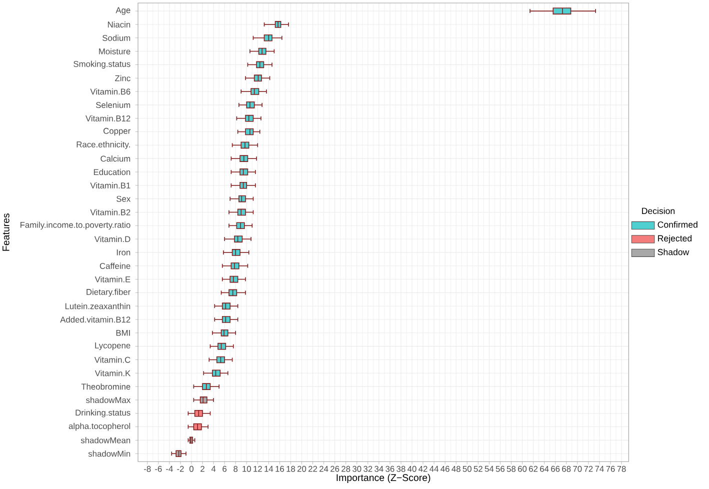  Describe the element at coordinates (566, 469) in the screenshot. I see `x-tick-label: 68` at that location.